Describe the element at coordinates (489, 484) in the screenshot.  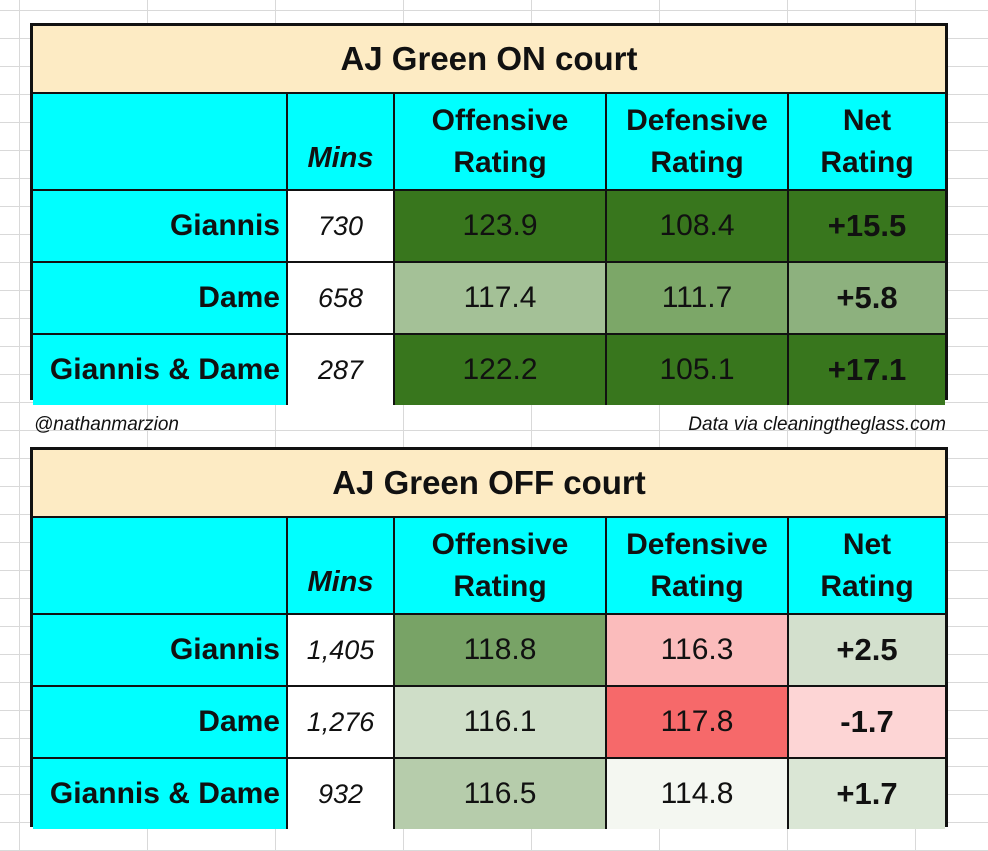
I see `off-court-title: AJ Green OFF court` at that location.